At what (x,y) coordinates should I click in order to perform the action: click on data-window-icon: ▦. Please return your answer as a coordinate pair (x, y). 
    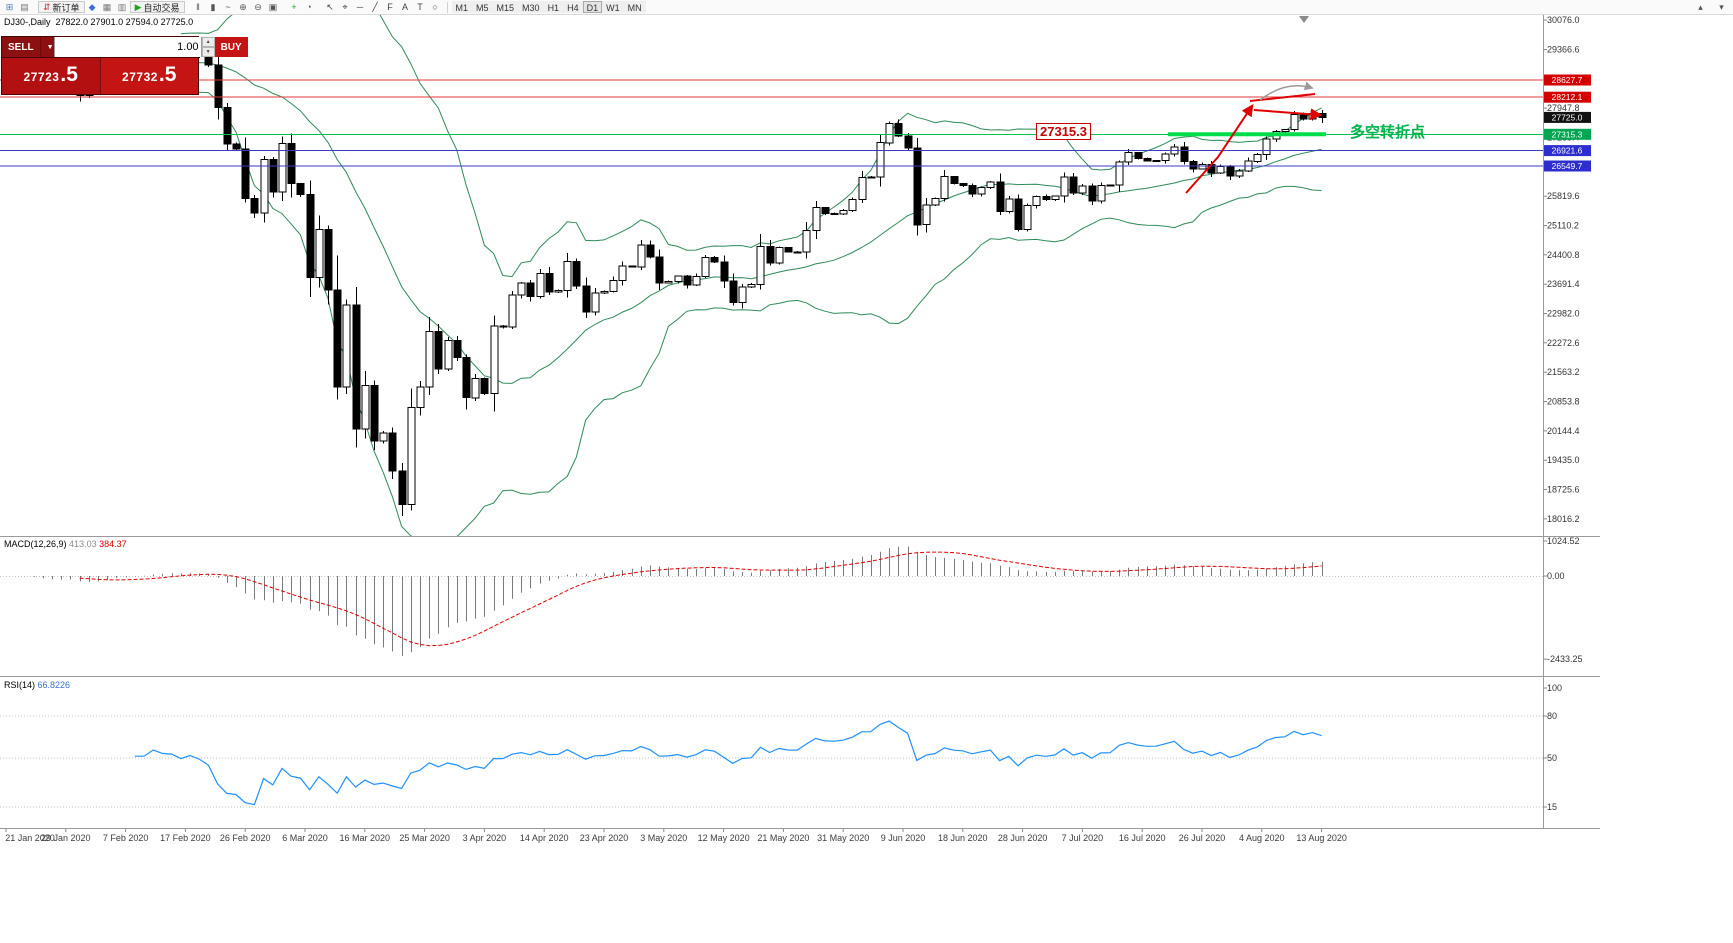
    Looking at the image, I should click on (107, 7).